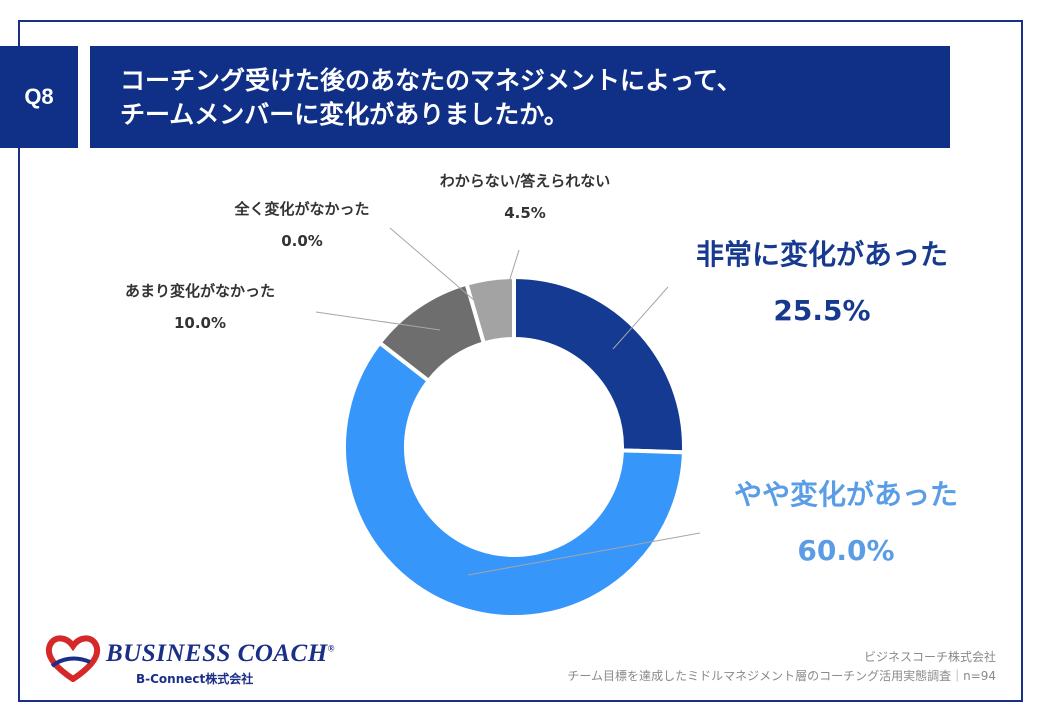 This screenshot has height=720, width=1040. I want to click on logo-wordmark: BUSINESS COACH®, so click(220, 654).